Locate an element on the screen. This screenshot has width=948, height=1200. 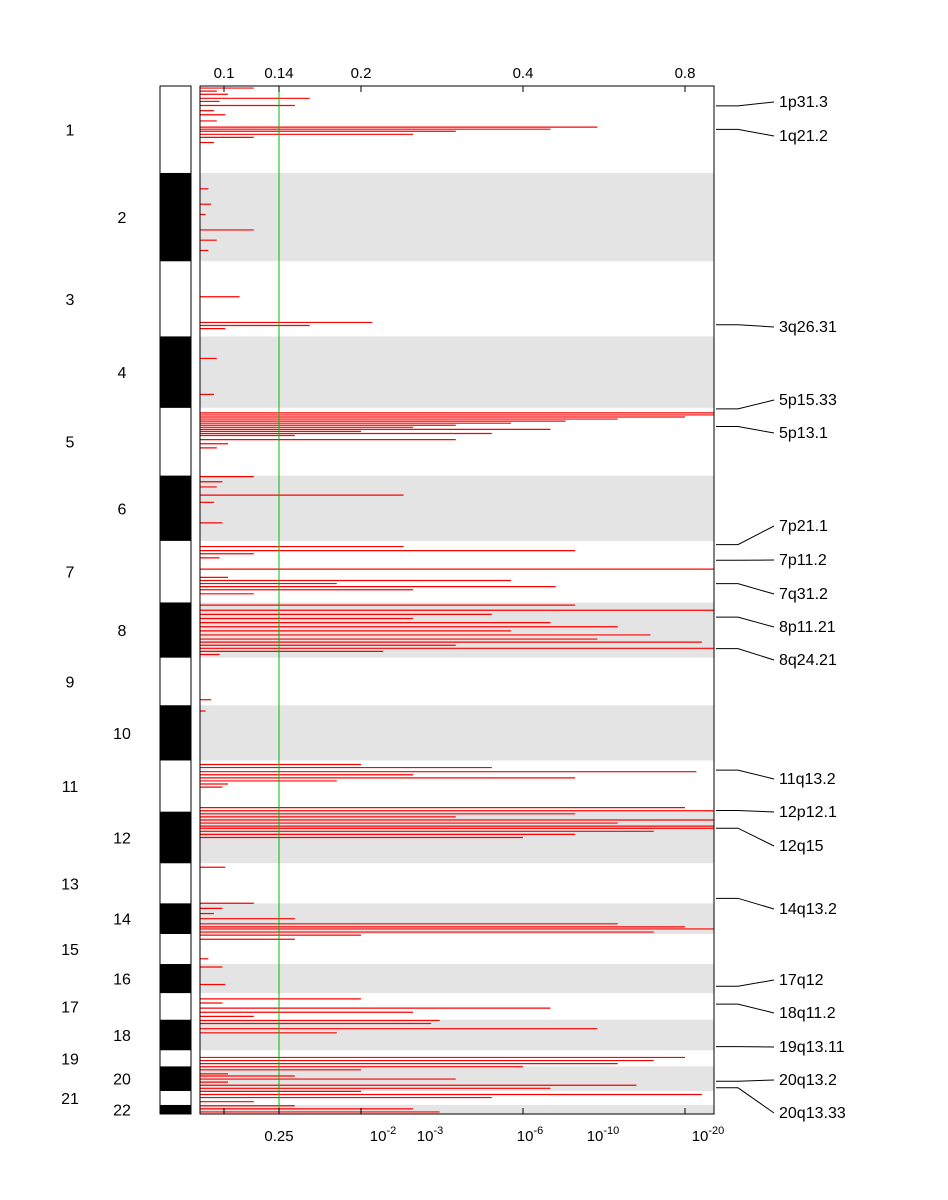
bottom-tick-label: 10⁻²⁰ is located at coordinates (708, 1135).